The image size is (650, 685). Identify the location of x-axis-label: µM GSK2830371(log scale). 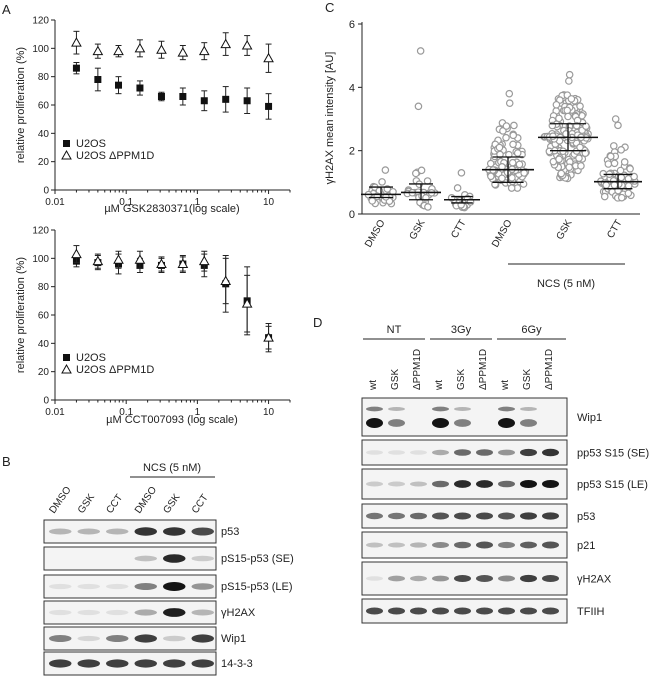
(171, 209).